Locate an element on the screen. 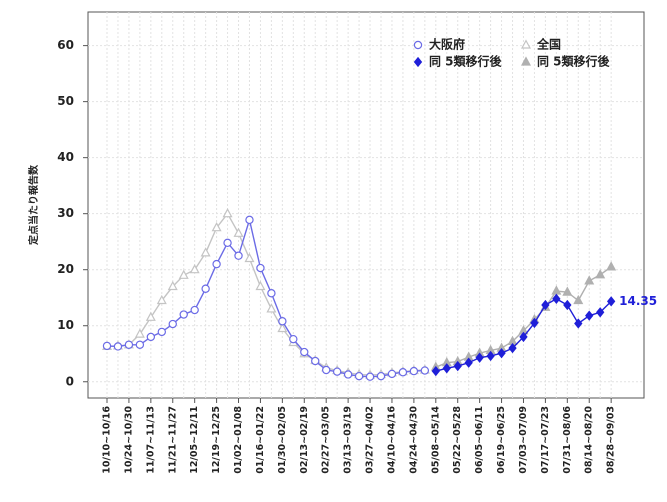 The width and height of the screenshot is (667, 502). x-tick-label: 02/27~03/05 is located at coordinates (326, 440).